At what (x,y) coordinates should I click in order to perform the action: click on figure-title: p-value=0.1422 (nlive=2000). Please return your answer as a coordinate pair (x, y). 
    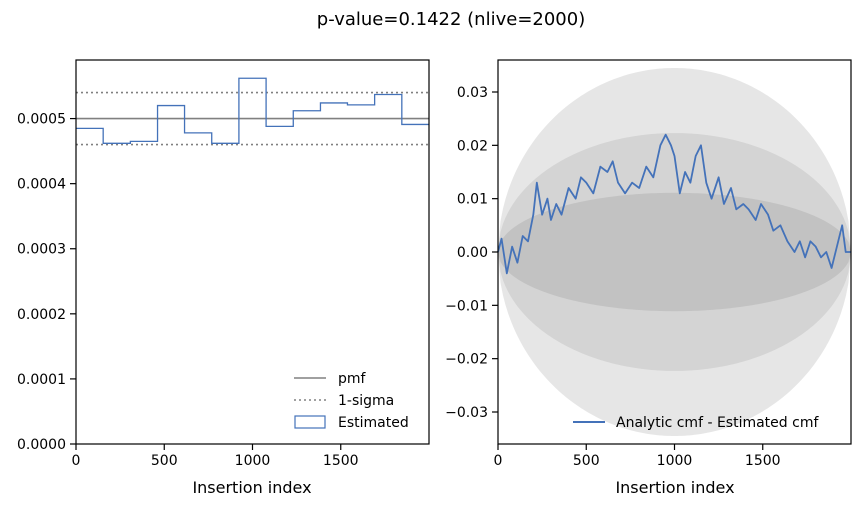
    Looking at the image, I should click on (451, 19).